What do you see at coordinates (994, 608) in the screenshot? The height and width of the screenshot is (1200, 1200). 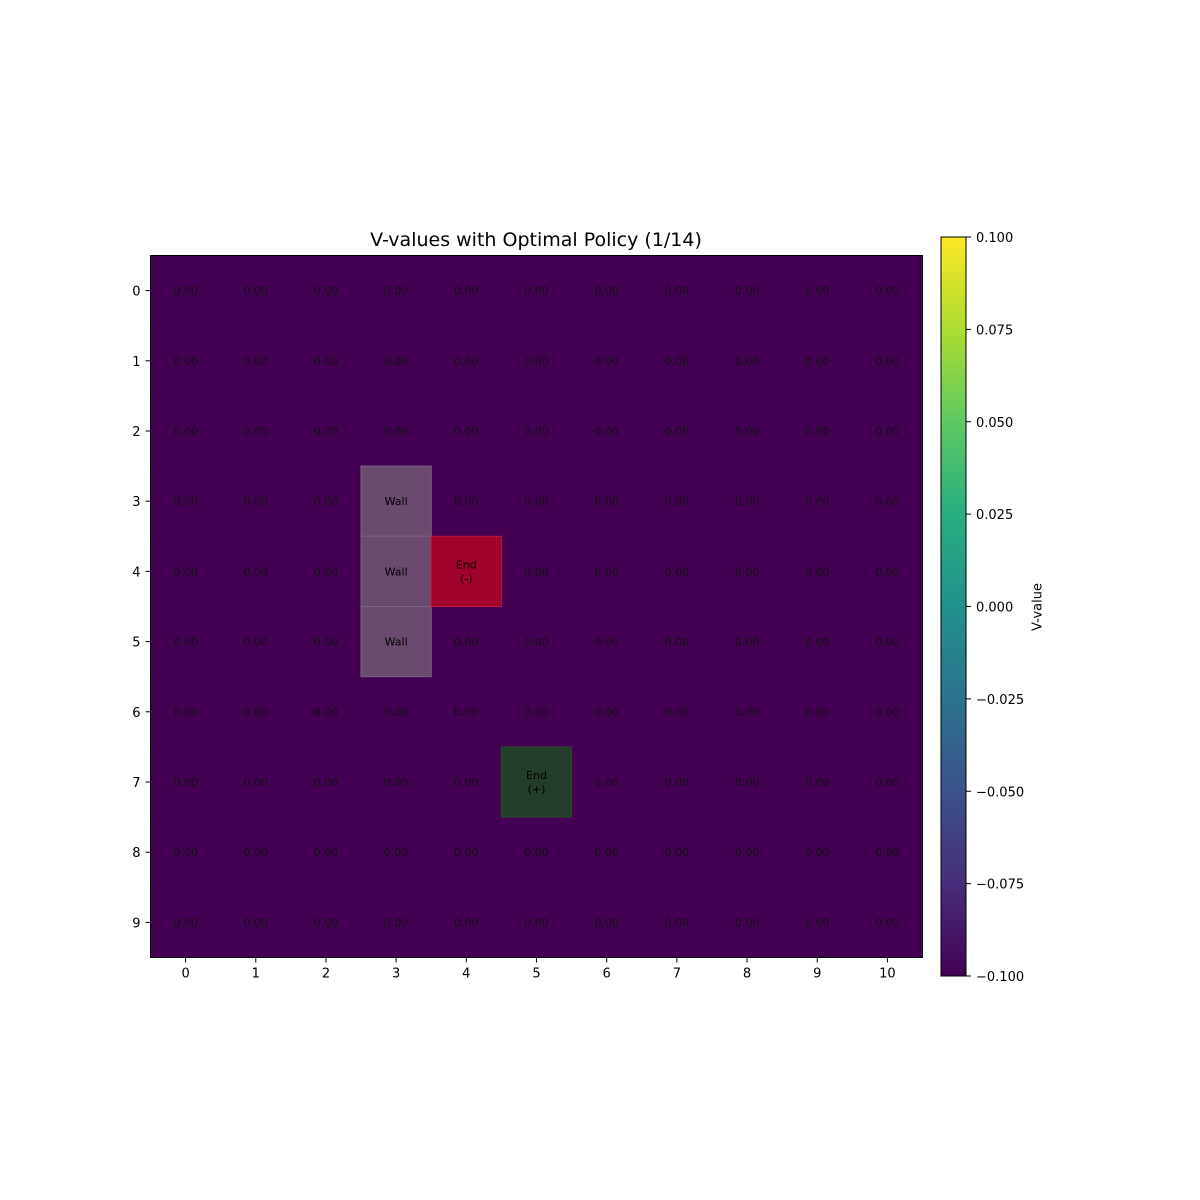 I see `colorbar-tick-label: 0.000` at bounding box center [994, 608].